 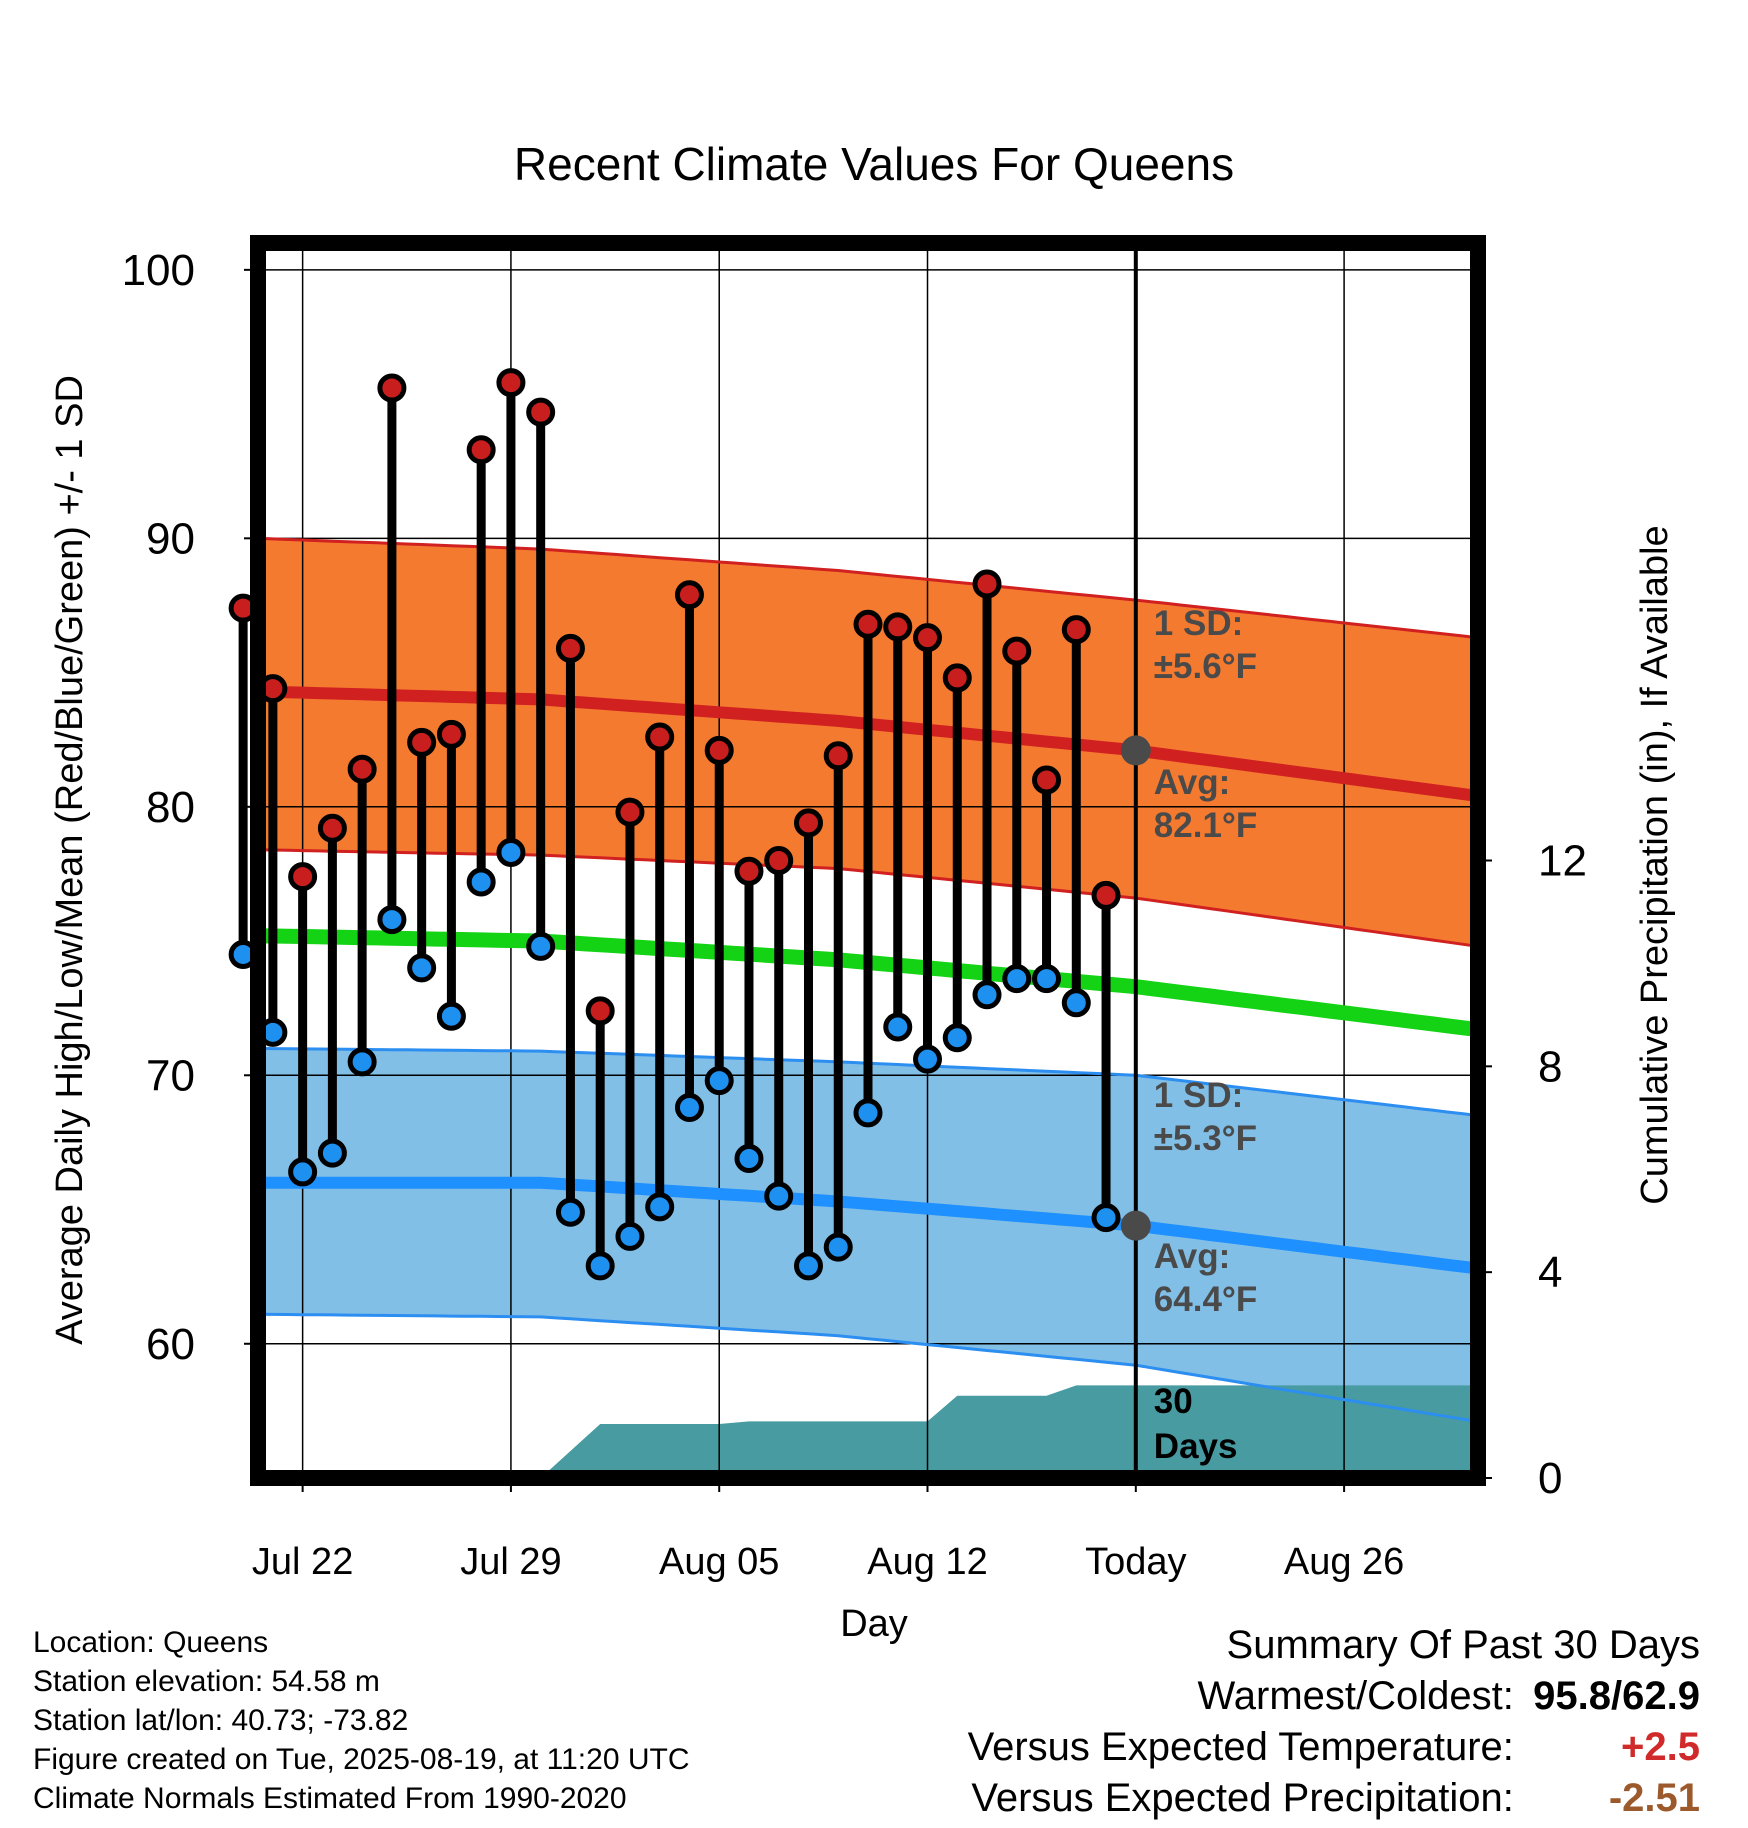 What do you see at coordinates (1135, 1562) in the screenshot?
I see `x-tick-label: Today` at bounding box center [1135, 1562].